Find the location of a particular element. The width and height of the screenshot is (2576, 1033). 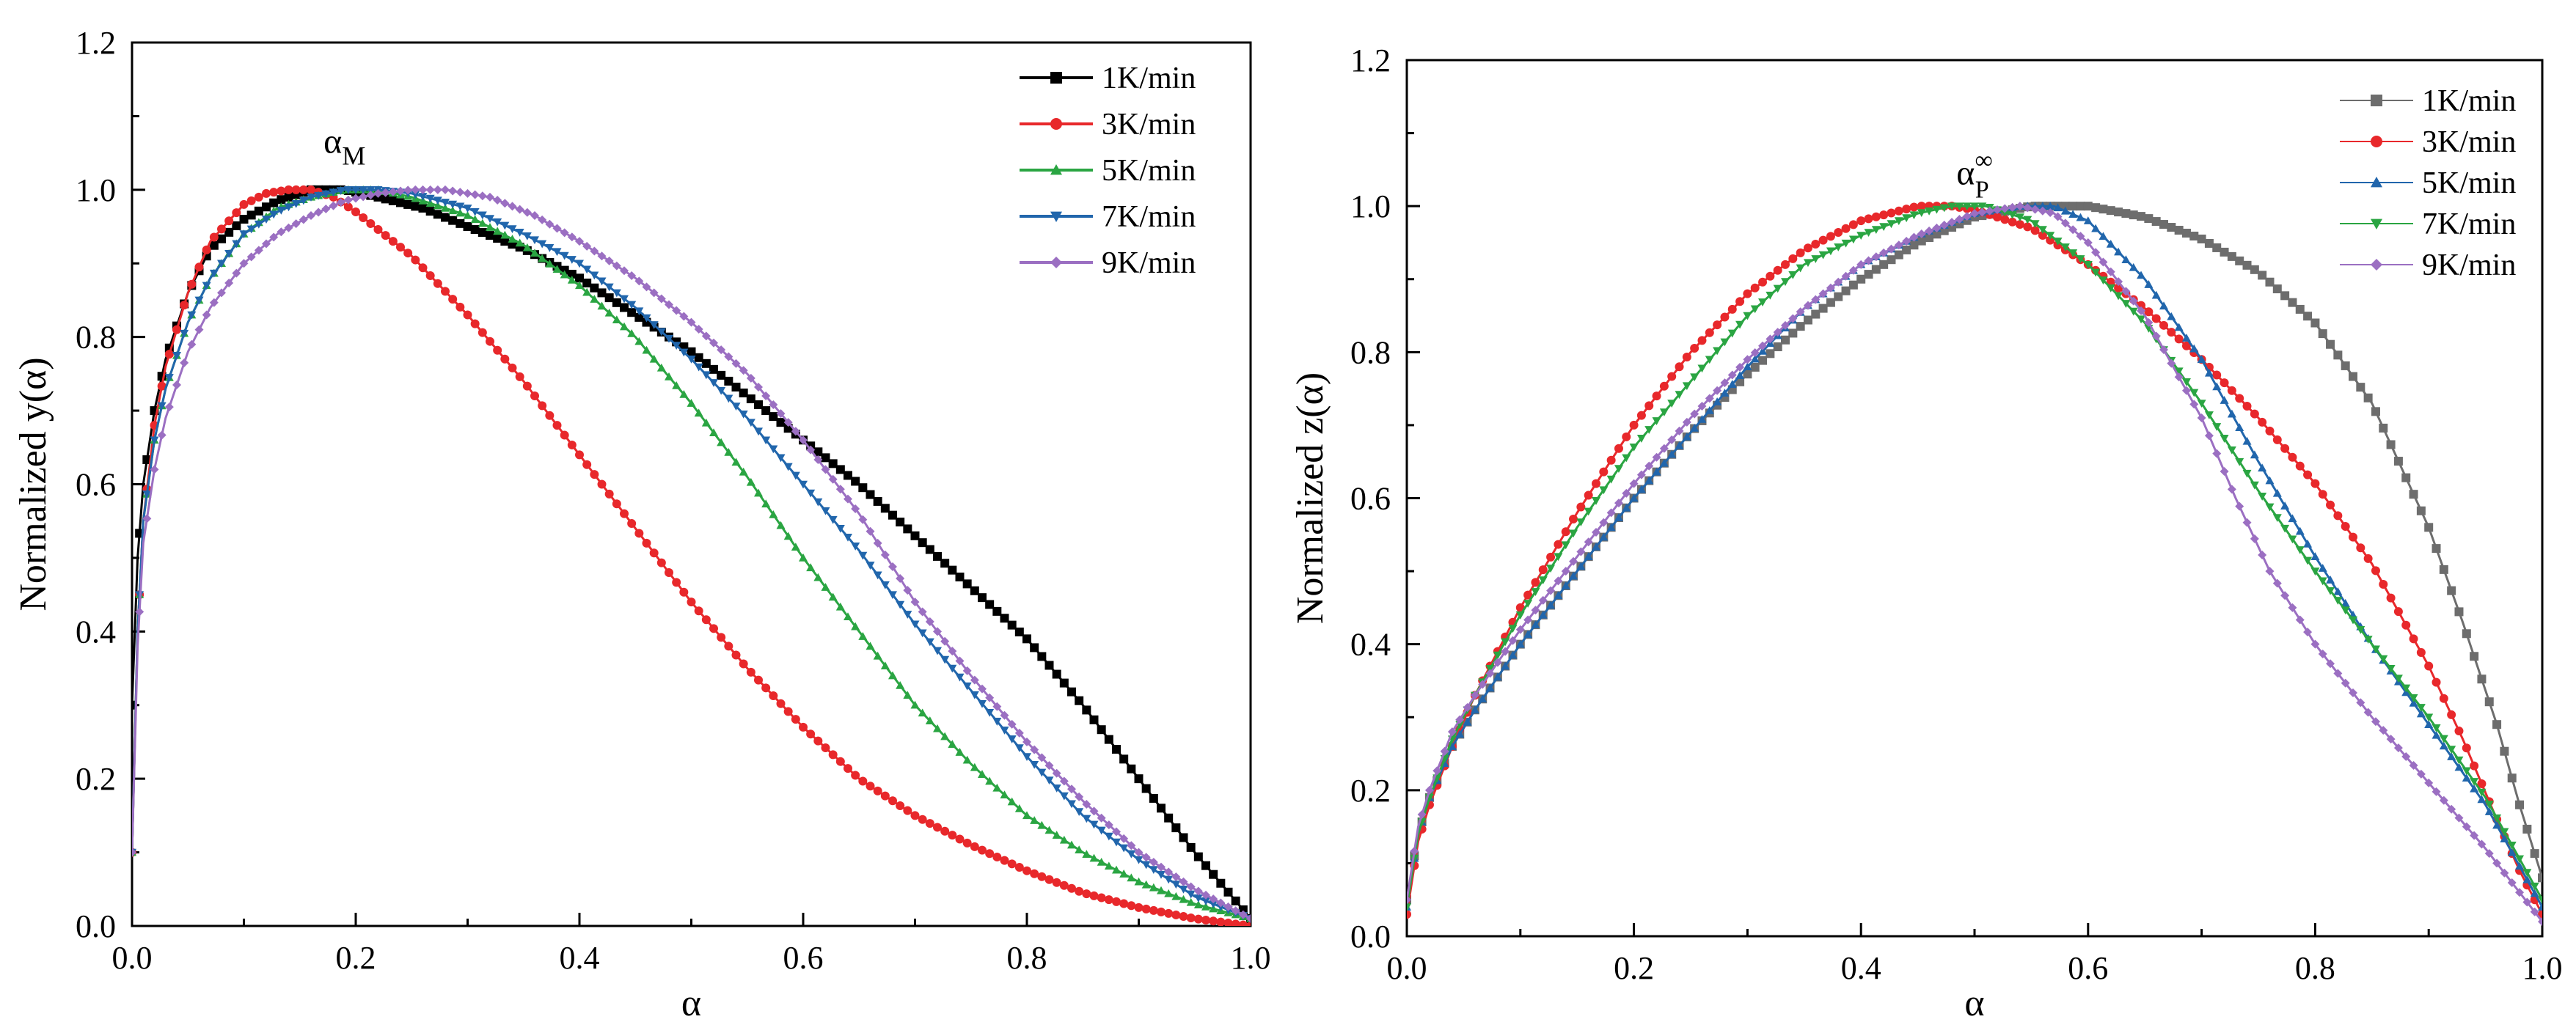

left-x-tick-label: 0.4 is located at coordinates (580, 958).